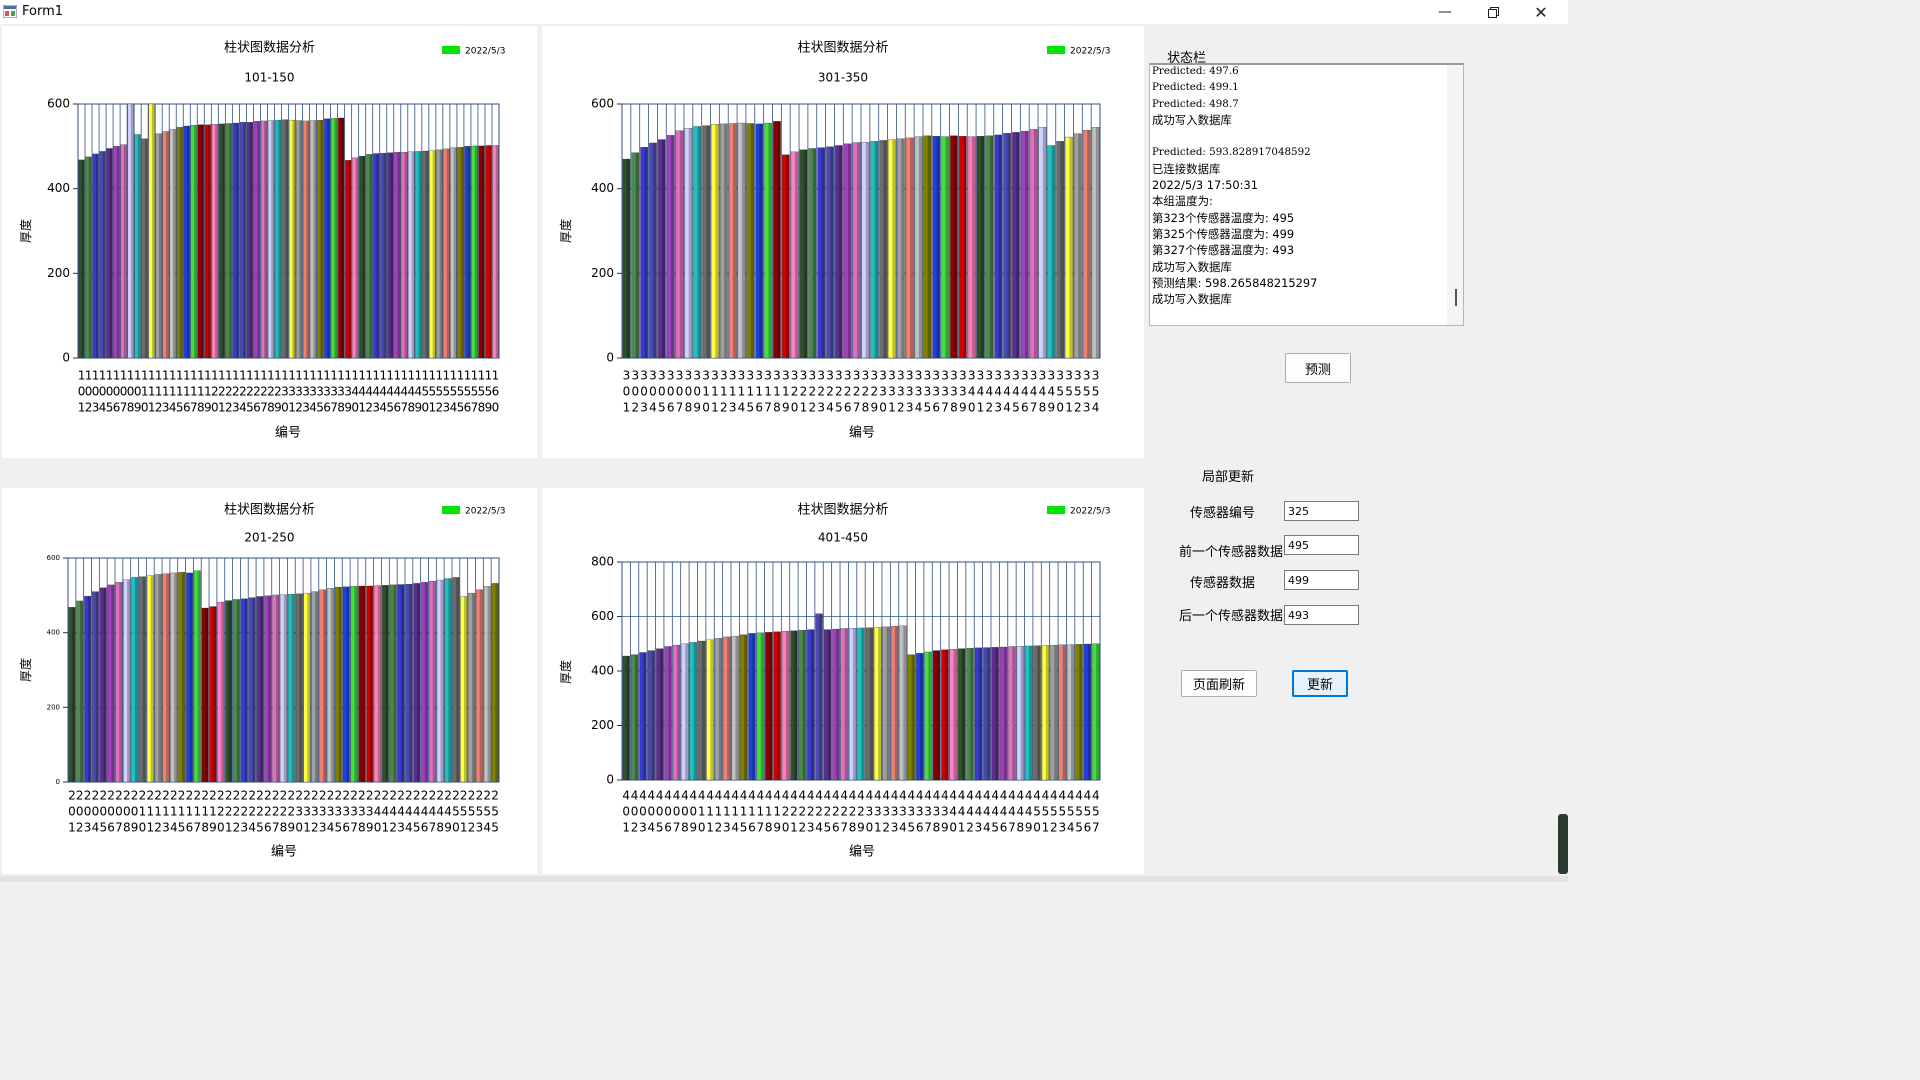  I want to click on scrollbar-thumb, so click(1456, 297).